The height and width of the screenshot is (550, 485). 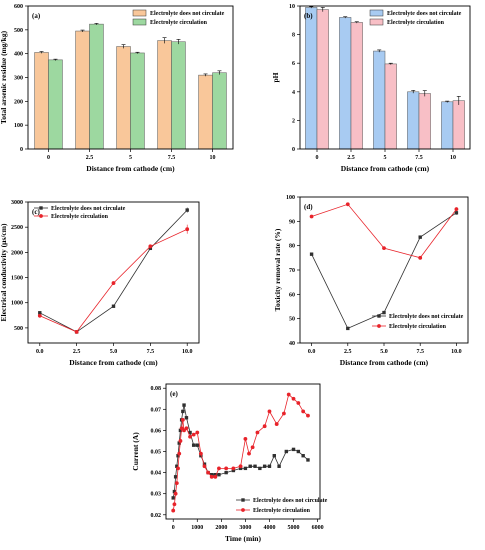 I want to click on y-tick-label: 80, so click(x=292, y=247).